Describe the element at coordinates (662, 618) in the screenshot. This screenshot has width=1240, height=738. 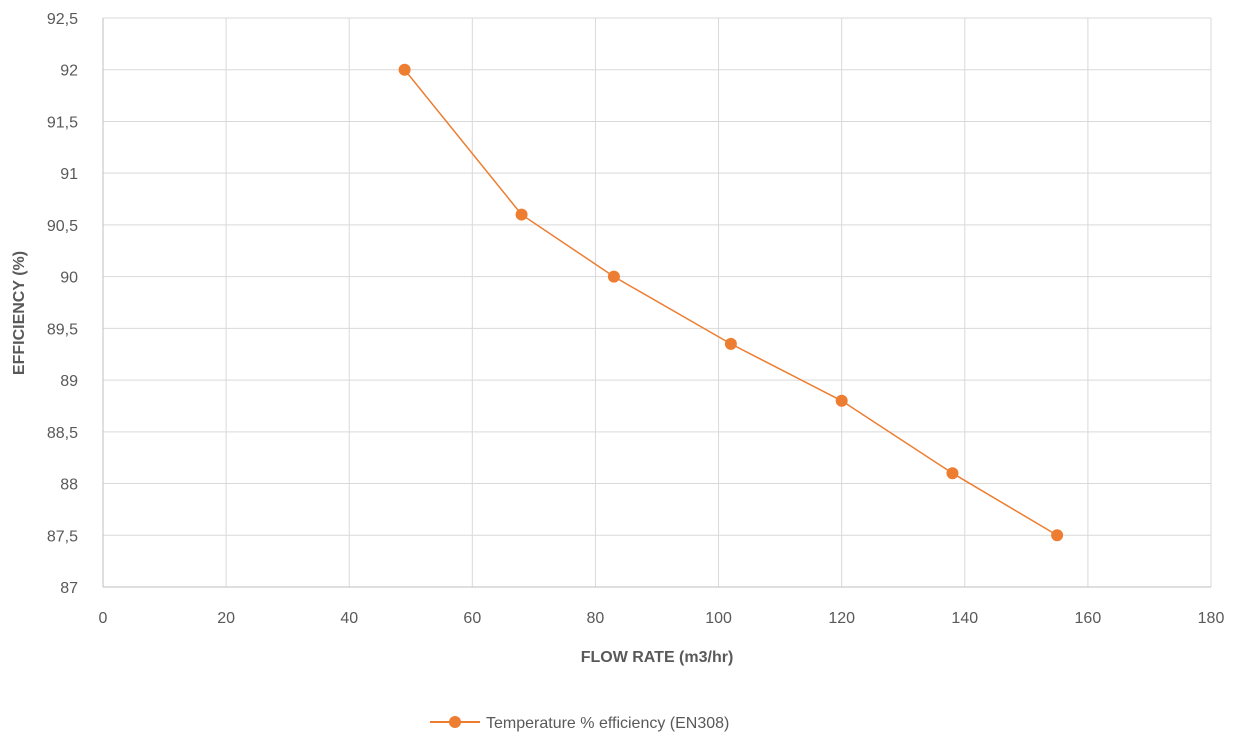
I see `x-tick-labels: 0 20 40 60 80 100 120 140 160 180` at that location.